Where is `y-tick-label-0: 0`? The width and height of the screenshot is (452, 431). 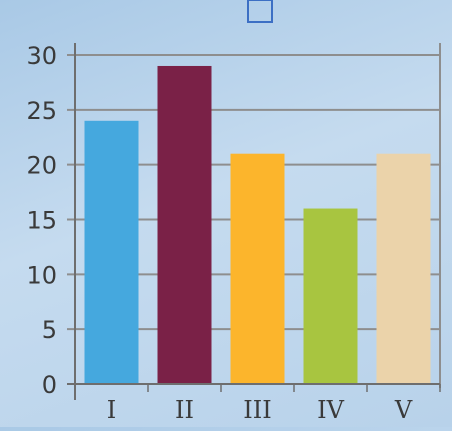
y-tick-label-0: 0 is located at coordinates (49, 385).